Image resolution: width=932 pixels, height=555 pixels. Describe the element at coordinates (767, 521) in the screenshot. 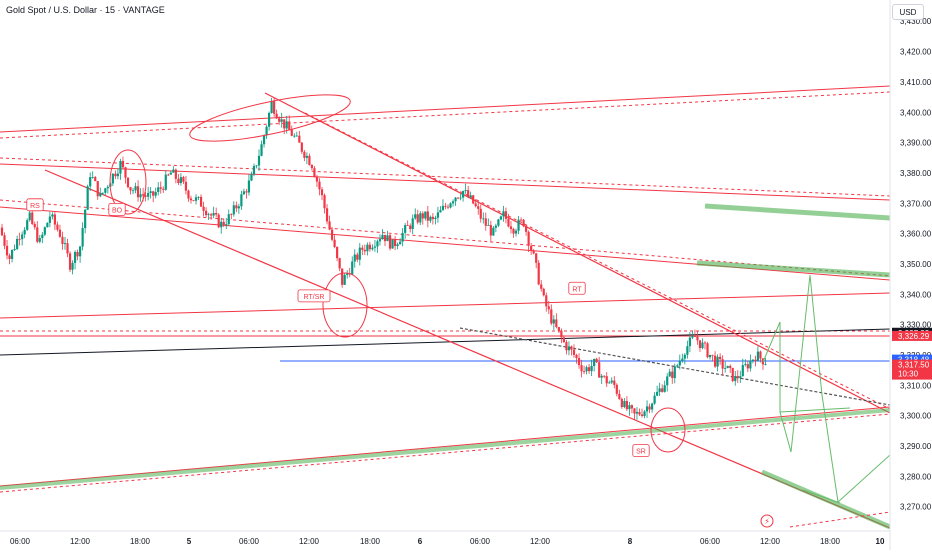

I see `lightning-icon` at that location.